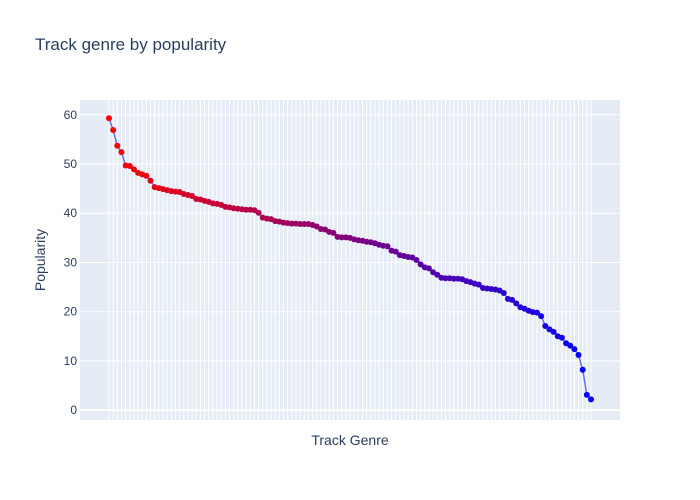  What do you see at coordinates (71, 115) in the screenshot?
I see `y-tick-label: 60` at bounding box center [71, 115].